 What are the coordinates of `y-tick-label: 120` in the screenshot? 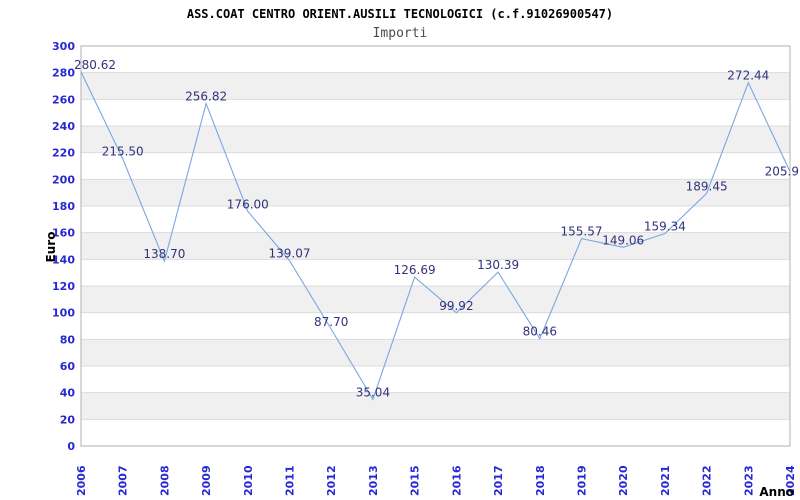 It's located at (63, 286).